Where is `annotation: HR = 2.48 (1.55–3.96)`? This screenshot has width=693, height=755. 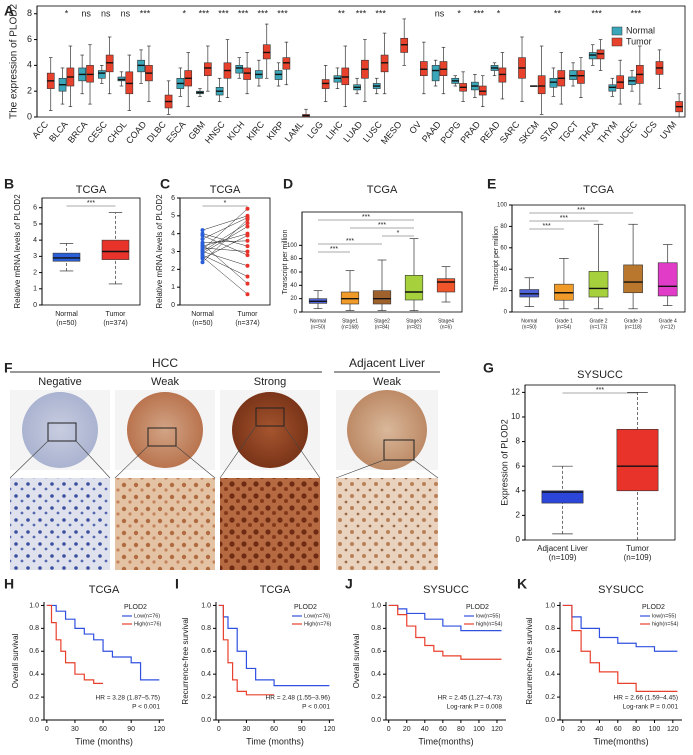
annotation: HR = 2.48 (1.55–3.96) is located at coordinates (298, 698).